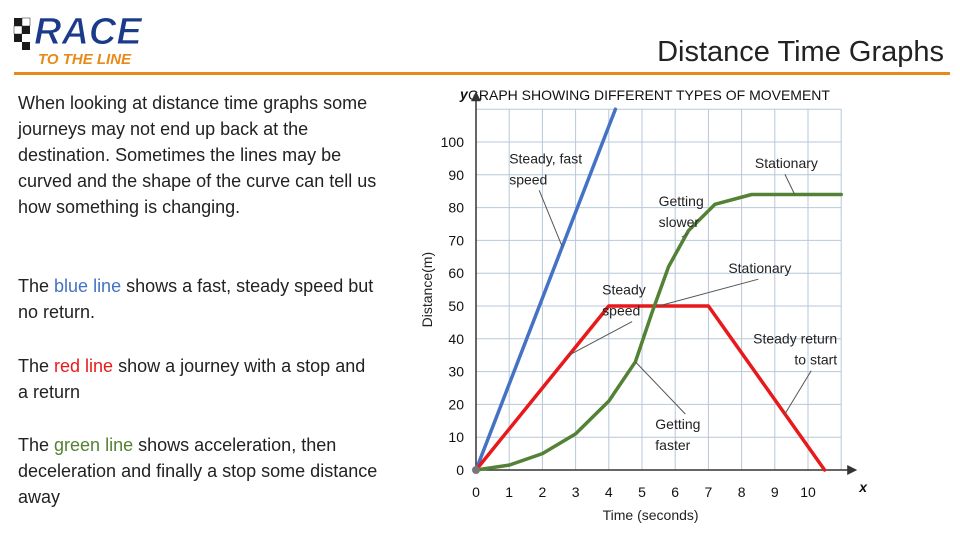 The height and width of the screenshot is (540, 960). What do you see at coordinates (456, 339) in the screenshot?
I see `y-tick-label: 40` at bounding box center [456, 339].